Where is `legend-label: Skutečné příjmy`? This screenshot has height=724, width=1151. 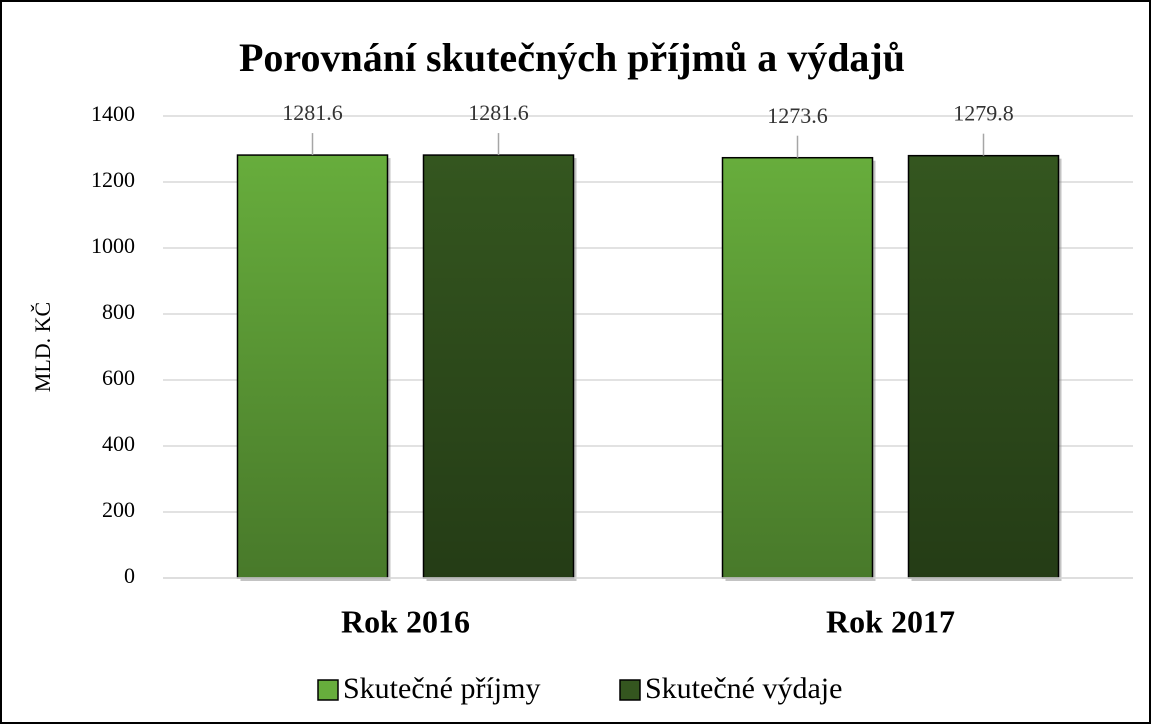 legend-label: Skutečné příjmy is located at coordinates (441, 688).